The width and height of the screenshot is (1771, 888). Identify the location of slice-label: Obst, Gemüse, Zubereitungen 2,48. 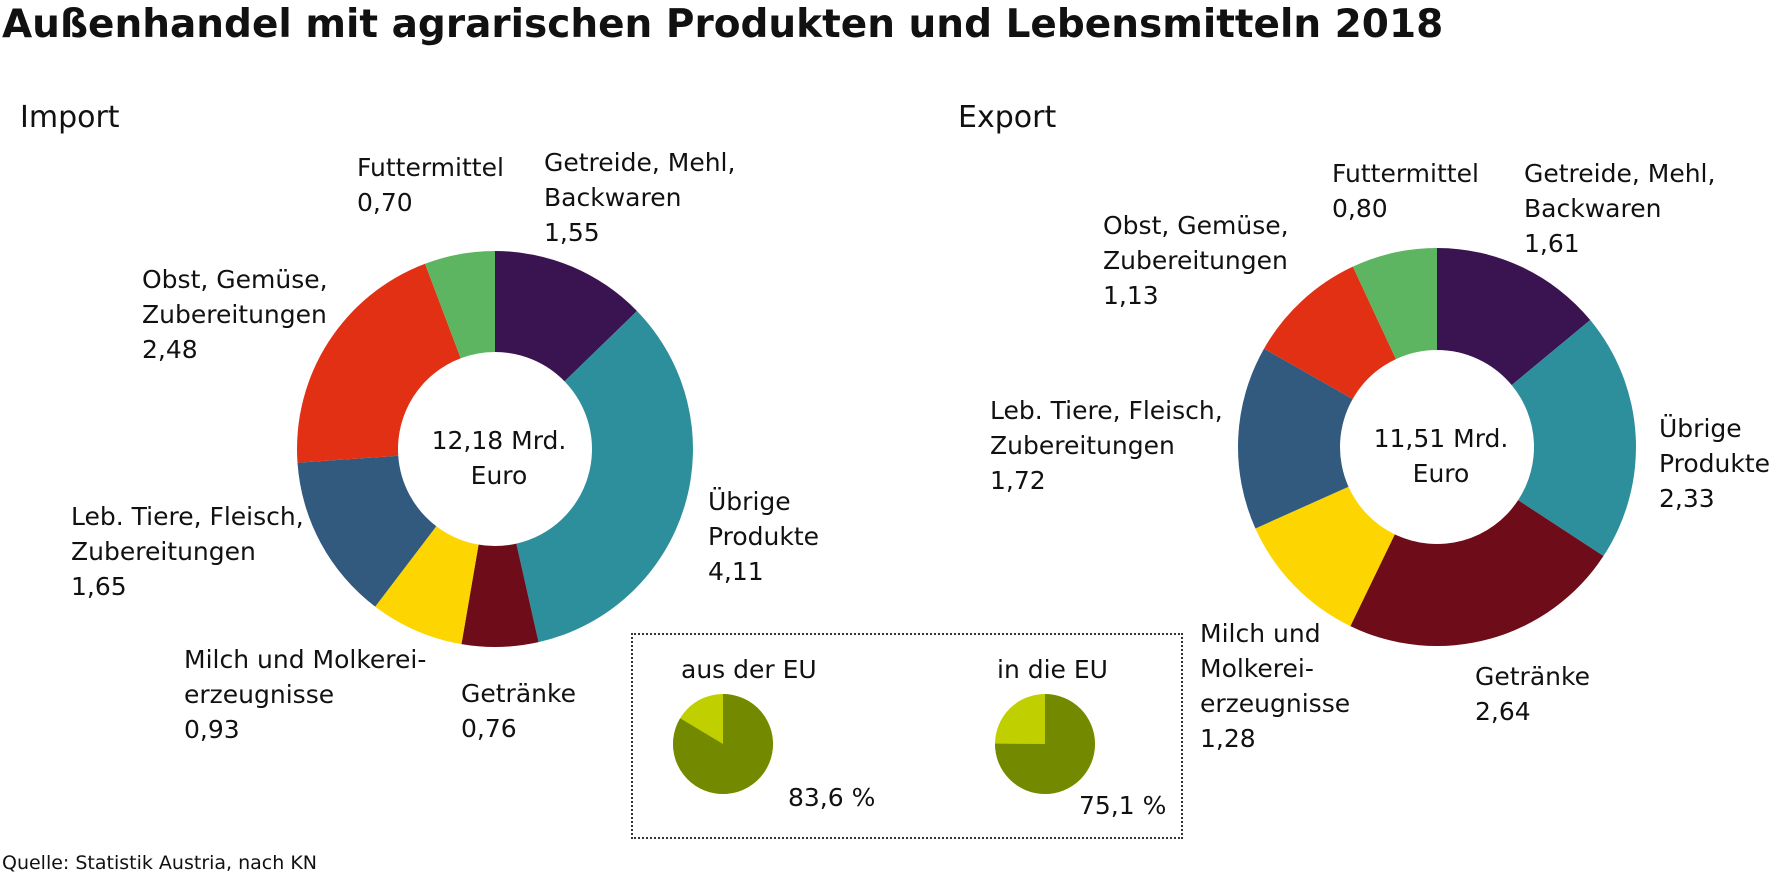
(235, 314).